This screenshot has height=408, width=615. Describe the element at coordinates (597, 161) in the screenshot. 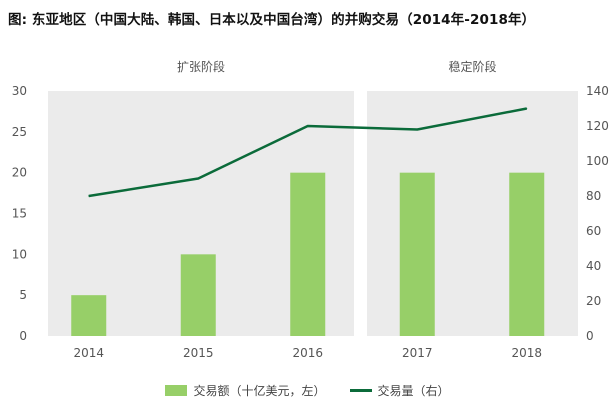

I see `y-right-tick-label: 100` at that location.